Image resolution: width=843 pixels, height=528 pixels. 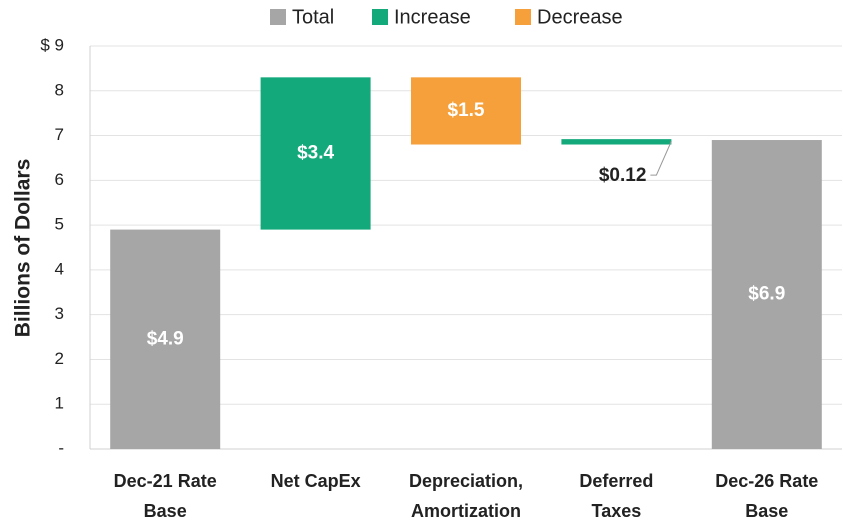 What do you see at coordinates (59, 179) in the screenshot?
I see `y-tick-label: 6` at bounding box center [59, 179].